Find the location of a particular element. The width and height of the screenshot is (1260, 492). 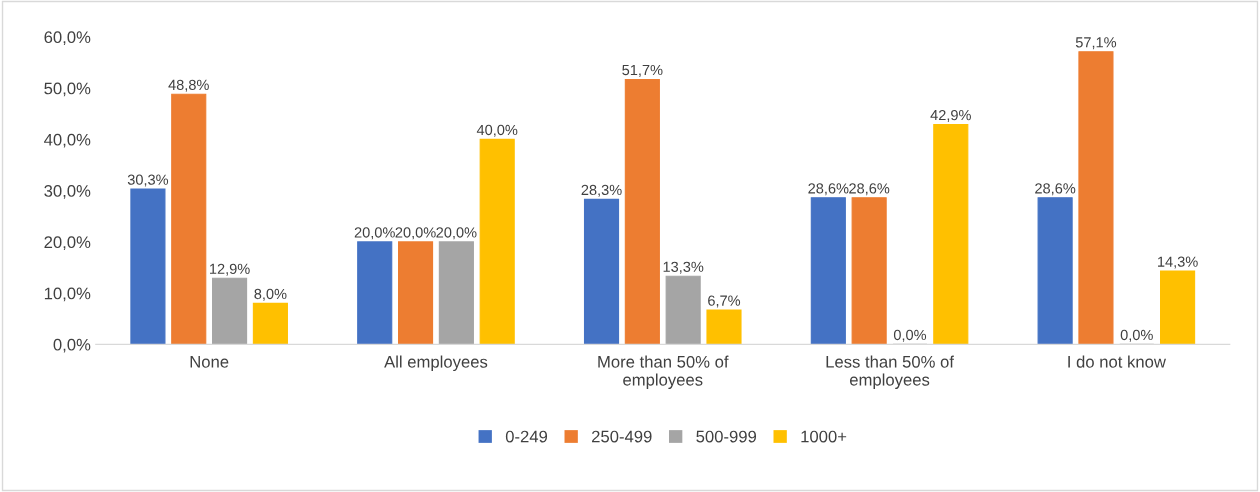

data-label: 40,0% is located at coordinates (497, 130).